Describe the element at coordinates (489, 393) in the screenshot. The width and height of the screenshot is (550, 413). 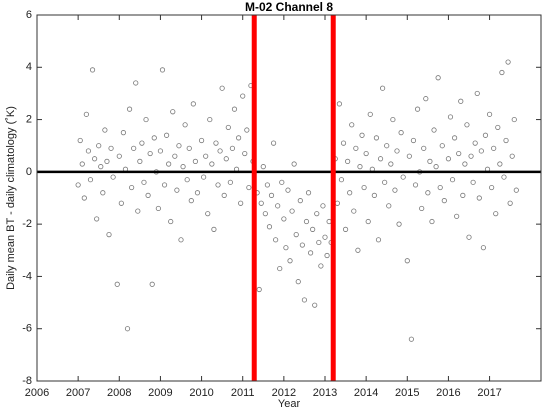
I see `x-tick-label: 2017` at that location.